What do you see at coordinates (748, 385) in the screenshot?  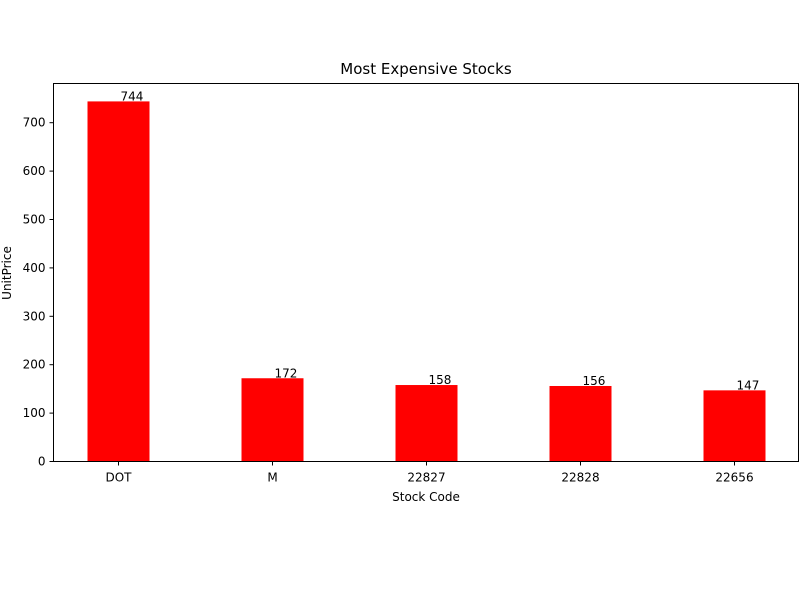 I see `data-label-22656: 147` at bounding box center [748, 385].